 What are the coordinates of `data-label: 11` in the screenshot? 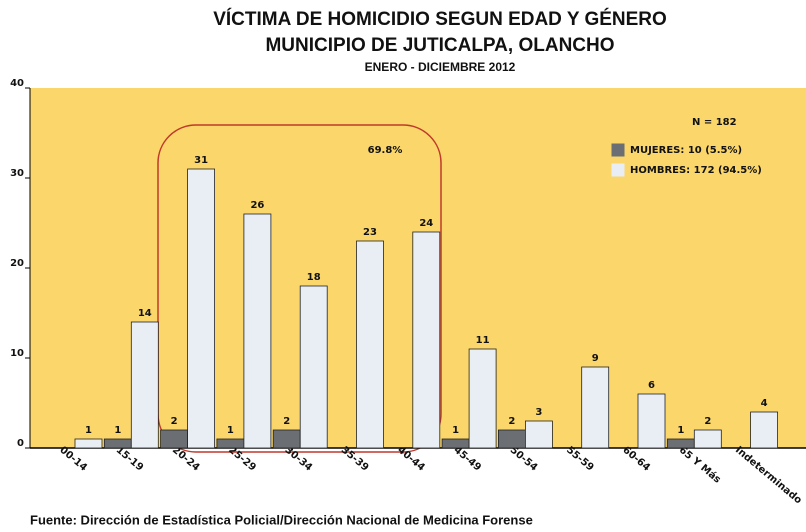 It's located at (483, 340).